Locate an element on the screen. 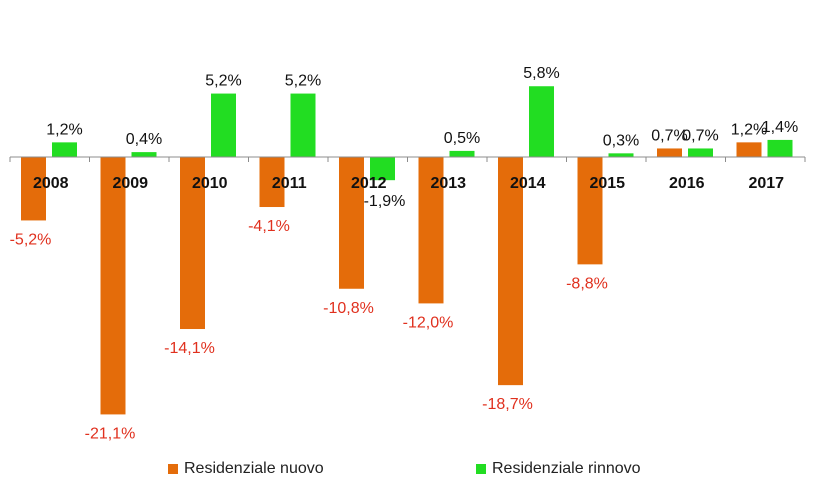  value-label-nuovo-2016: 0,7% is located at coordinates (669, 135).